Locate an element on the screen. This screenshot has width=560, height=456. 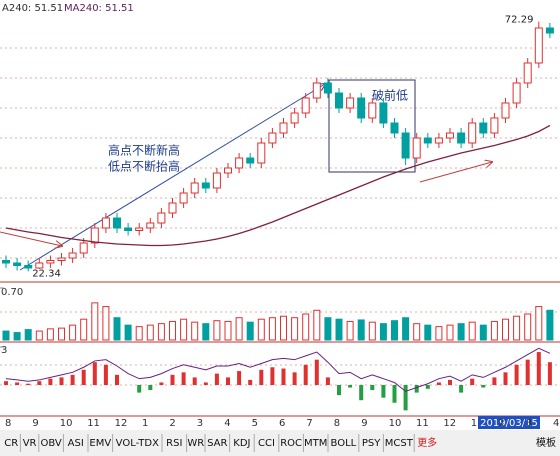
tab: OBV is located at coordinates (50, 443).